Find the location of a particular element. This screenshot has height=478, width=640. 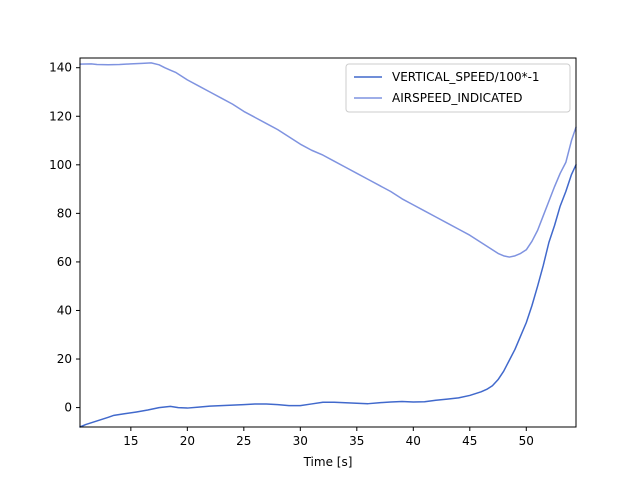

y-tick-label: 20 is located at coordinates (64, 359).